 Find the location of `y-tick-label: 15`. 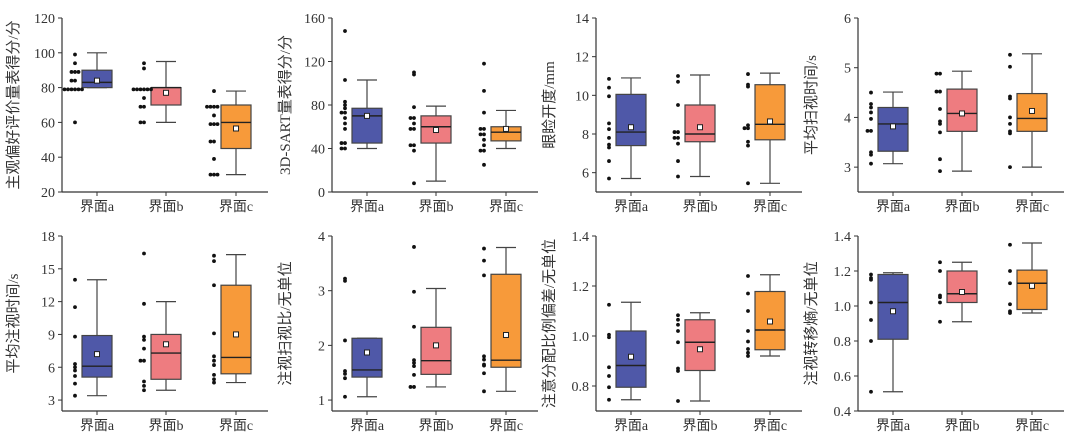

y-tick-label: 15 is located at coordinates (48, 270).